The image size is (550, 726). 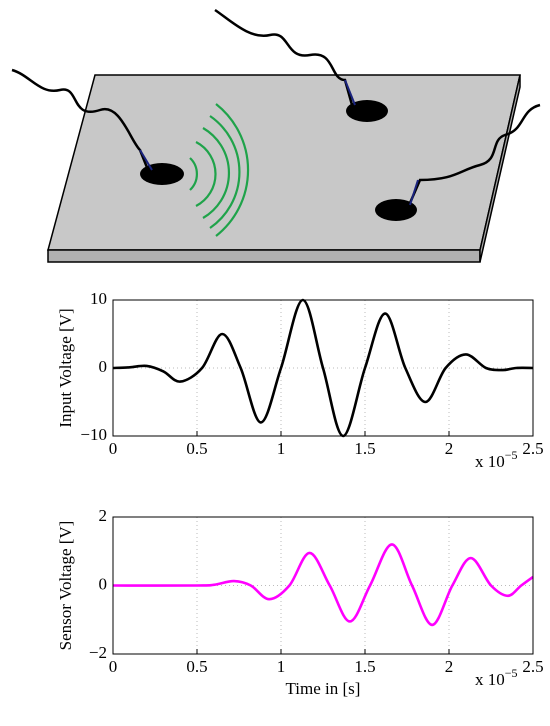 I want to click on y-axis-label: Sensor Voltage [V], so click(x=65, y=586).